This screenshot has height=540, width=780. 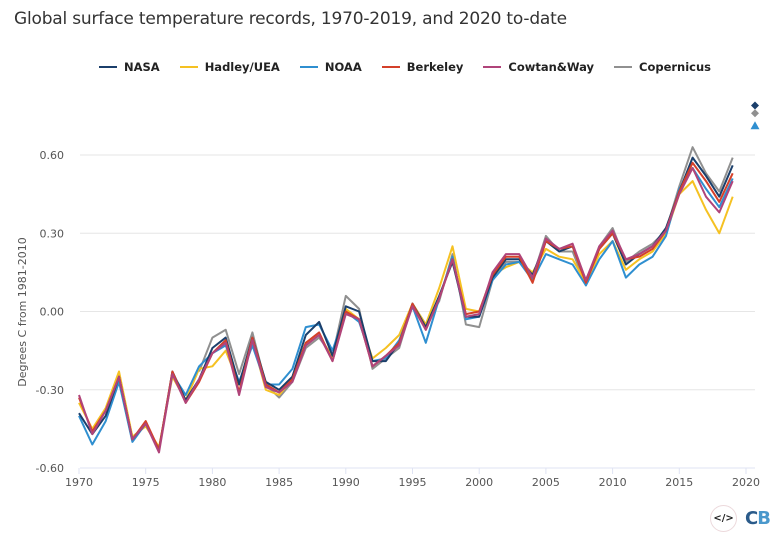 What do you see at coordinates (242, 67) in the screenshot?
I see `legend-label: Hadley/UEA` at bounding box center [242, 67].